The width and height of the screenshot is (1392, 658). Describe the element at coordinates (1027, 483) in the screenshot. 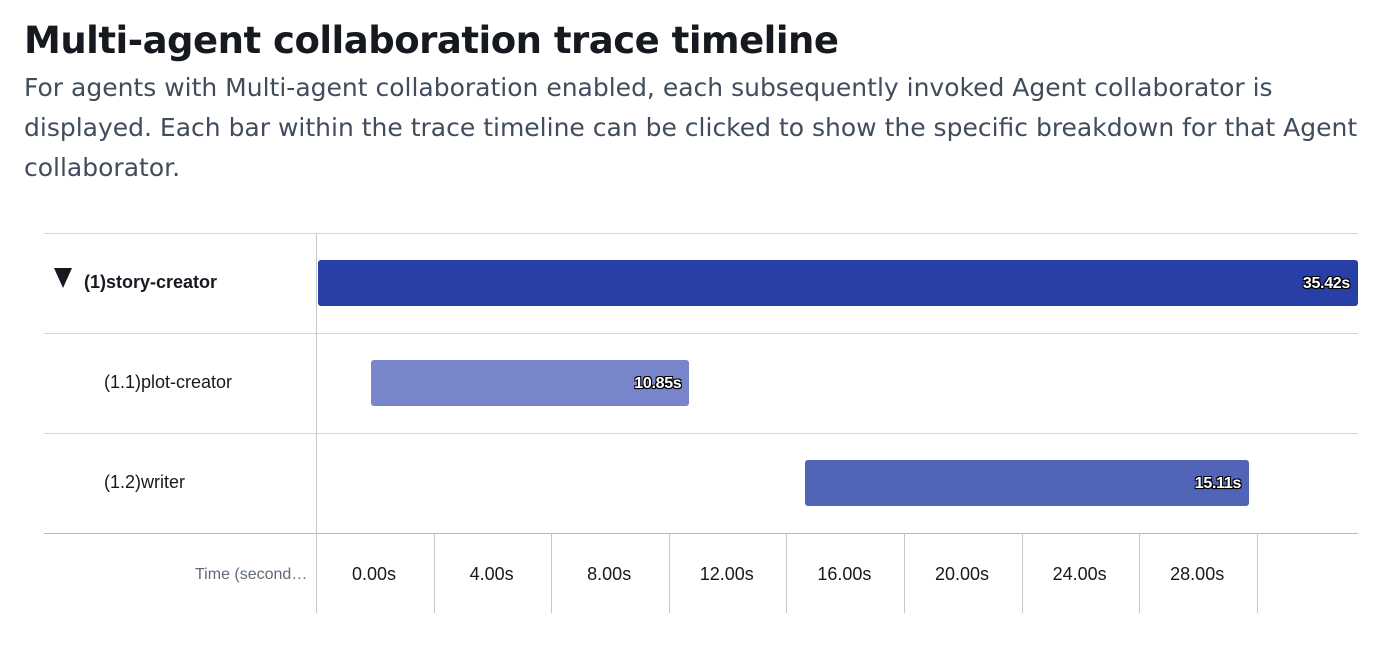

I see `trace-bar-writer: 15.11s` at that location.